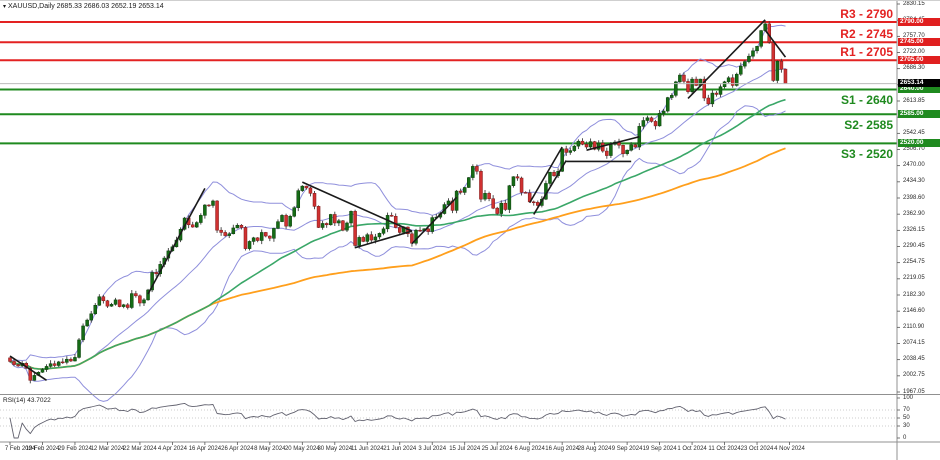 The height and width of the screenshot is (460, 940). What do you see at coordinates (75, 449) in the screenshot?
I see `date-label: 29 Feb 2024` at bounding box center [75, 449].